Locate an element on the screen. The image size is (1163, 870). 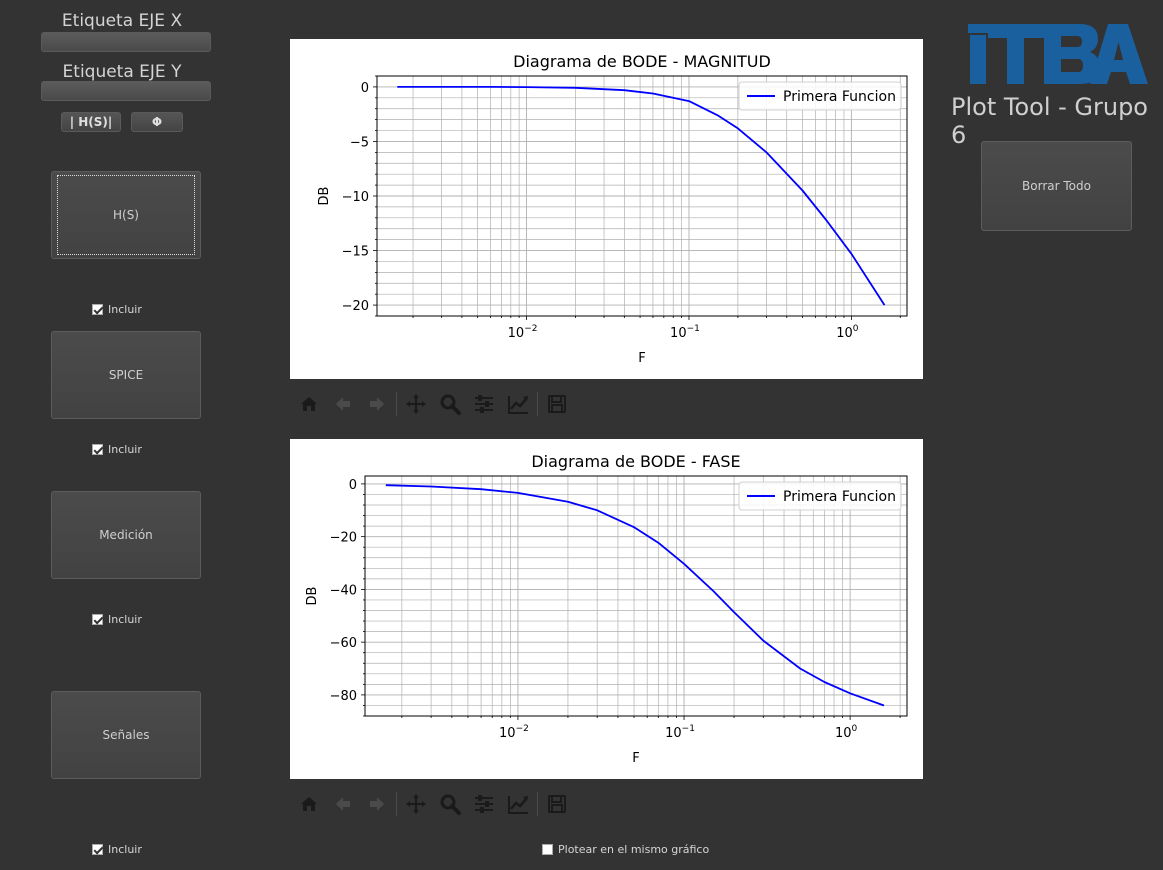
signals-button-label: Señales is located at coordinates (126, 735).